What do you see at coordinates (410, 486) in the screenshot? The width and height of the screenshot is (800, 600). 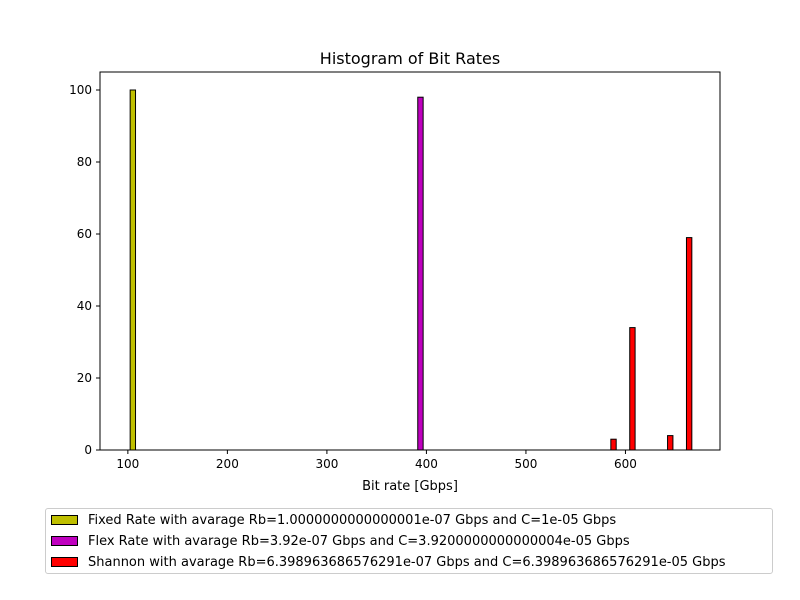 I see `x-axis-label: Bit rate [Gbps]` at bounding box center [410, 486].